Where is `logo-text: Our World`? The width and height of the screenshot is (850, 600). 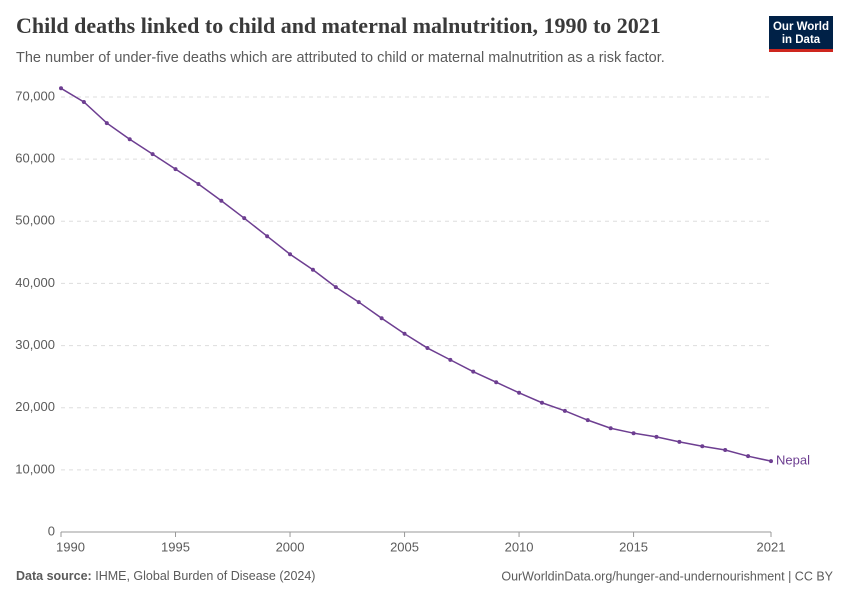
logo-text: Our World is located at coordinates (801, 27).